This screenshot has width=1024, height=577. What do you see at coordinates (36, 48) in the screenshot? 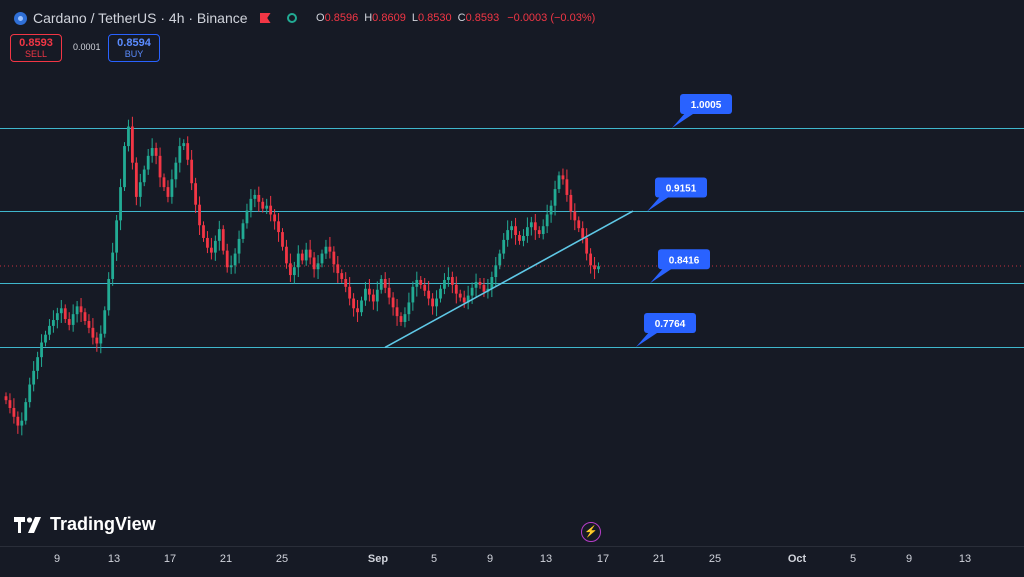
I see `sell-button: 0.8593 SELL` at bounding box center [36, 48].